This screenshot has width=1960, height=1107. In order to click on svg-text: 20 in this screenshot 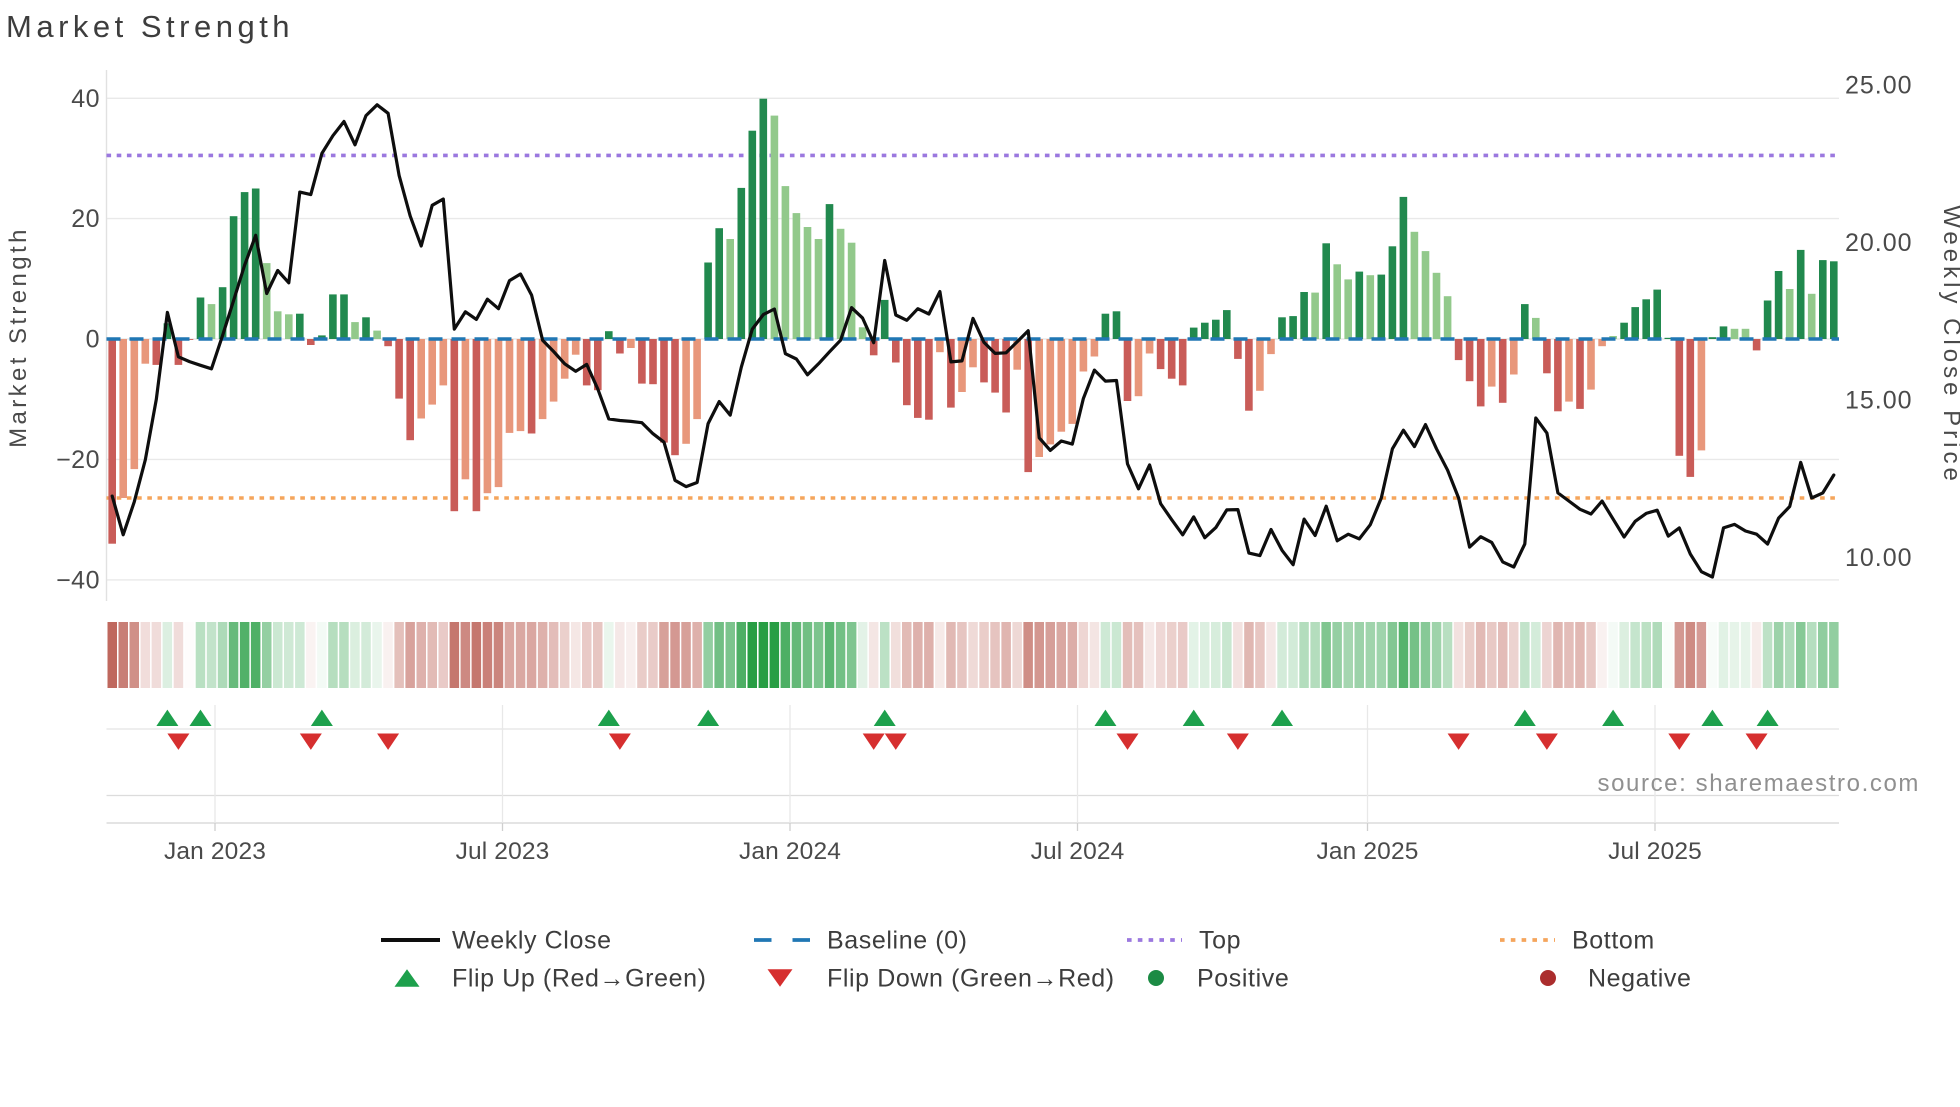, I will do `click(85, 219)`.